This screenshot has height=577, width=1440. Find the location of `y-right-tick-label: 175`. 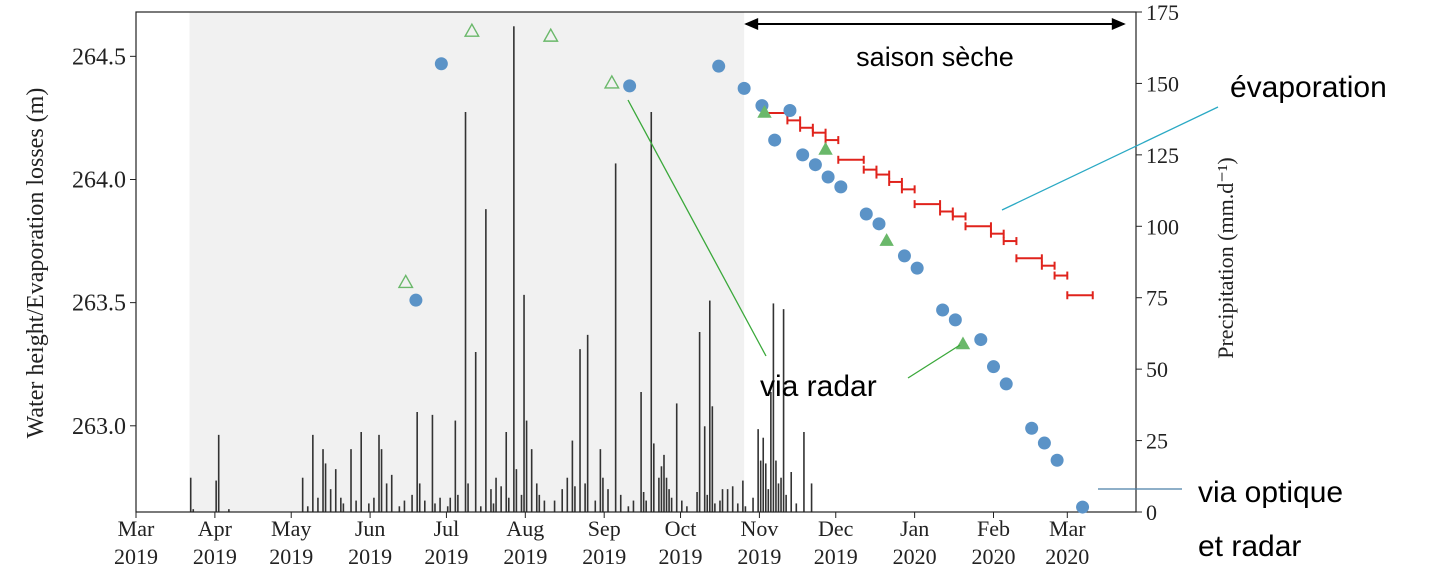

y-right-tick-label: 175 is located at coordinates (1162, 12).